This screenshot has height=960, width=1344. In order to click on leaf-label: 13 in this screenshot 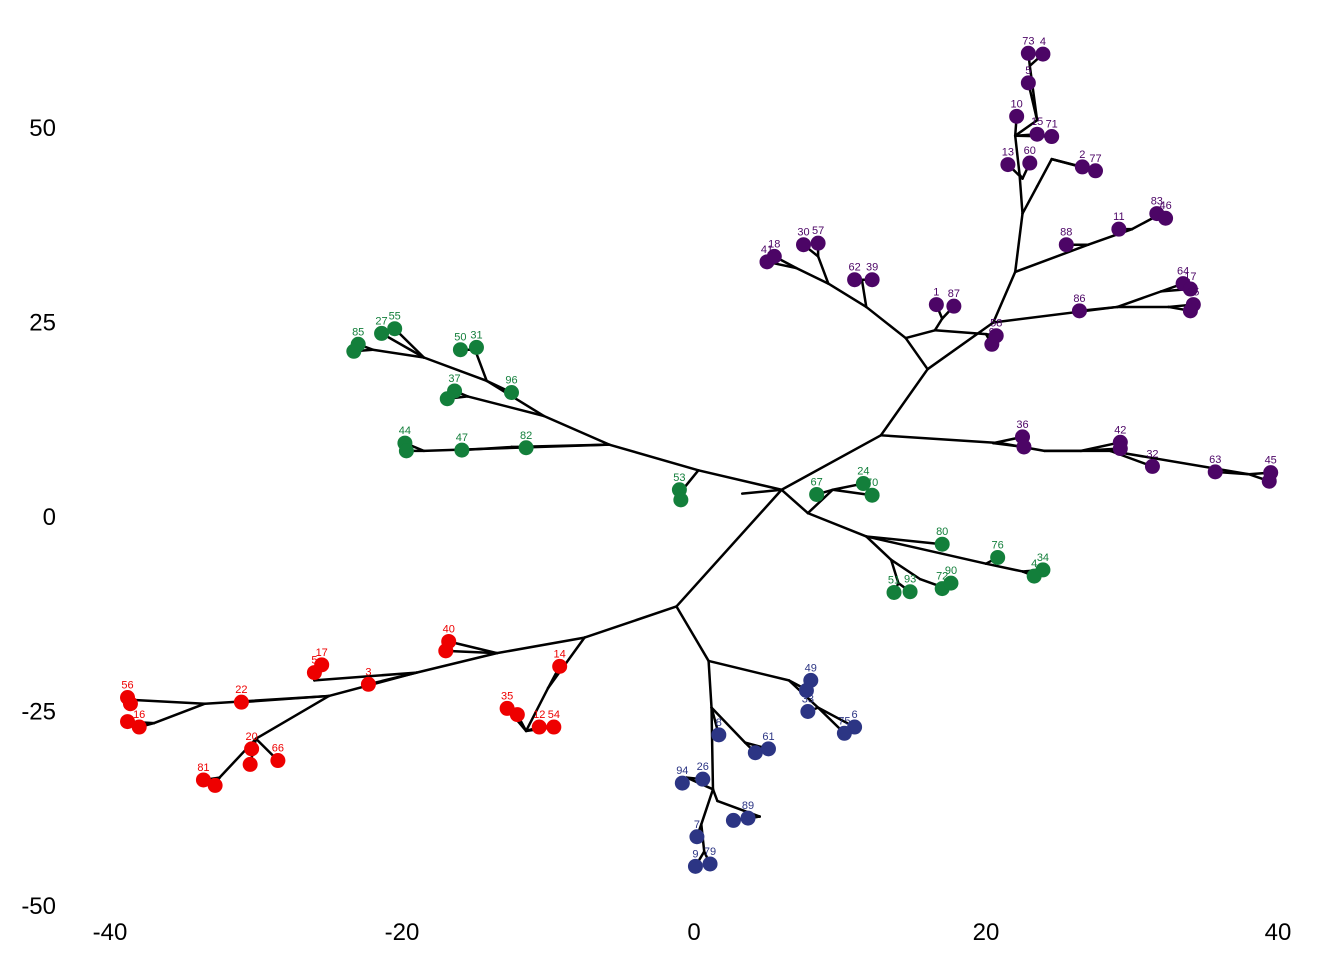, I will do `click(1008, 153)`.